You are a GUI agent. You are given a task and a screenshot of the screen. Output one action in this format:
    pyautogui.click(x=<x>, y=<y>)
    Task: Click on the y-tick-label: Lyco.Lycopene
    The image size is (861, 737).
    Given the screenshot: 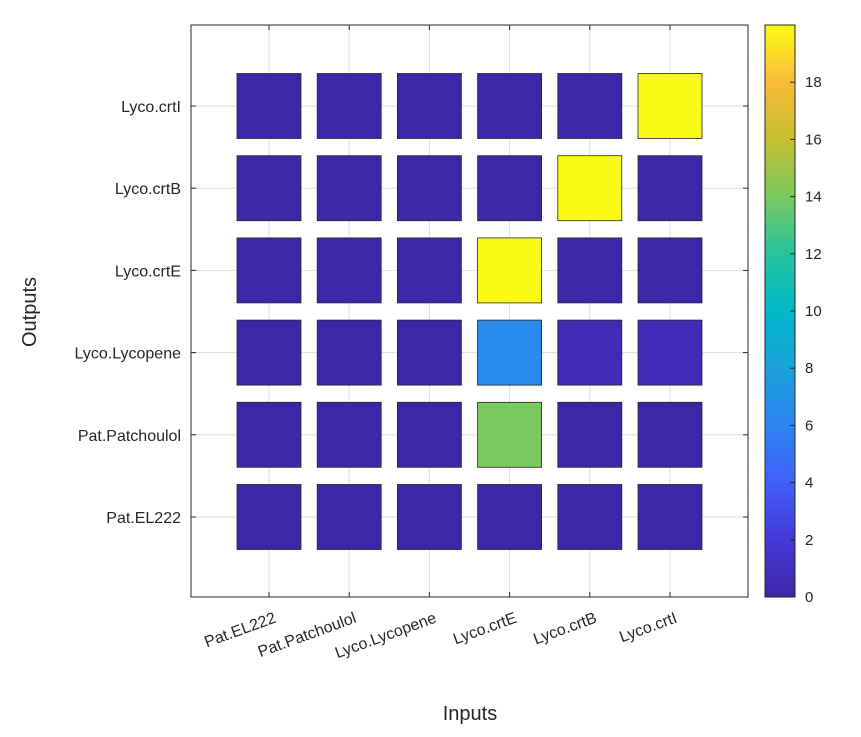 What is the action you would take?
    pyautogui.click(x=128, y=354)
    